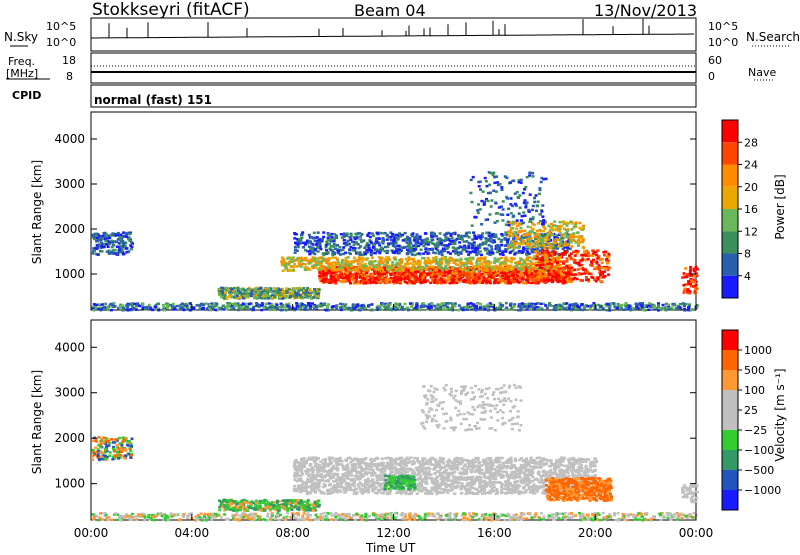 The image size is (800, 555). I want to click on power-colorbar-tick-label-4: 20, so click(751, 187).